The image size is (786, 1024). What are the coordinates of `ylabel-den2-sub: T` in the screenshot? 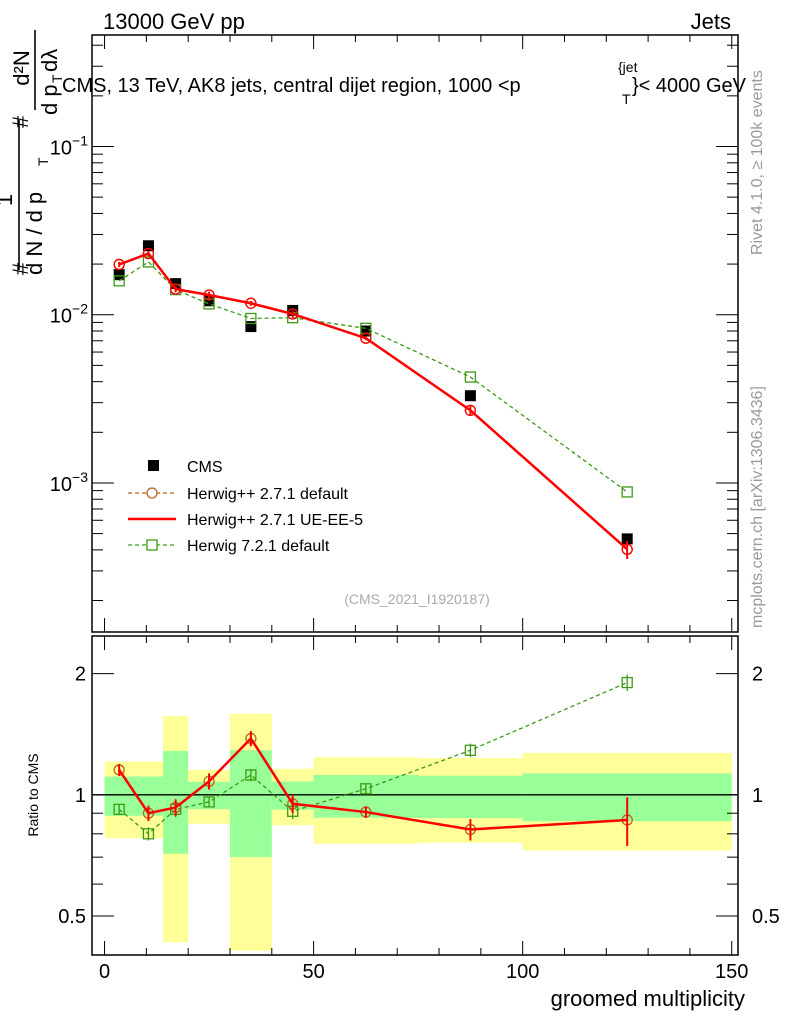 It's located at (57, 78).